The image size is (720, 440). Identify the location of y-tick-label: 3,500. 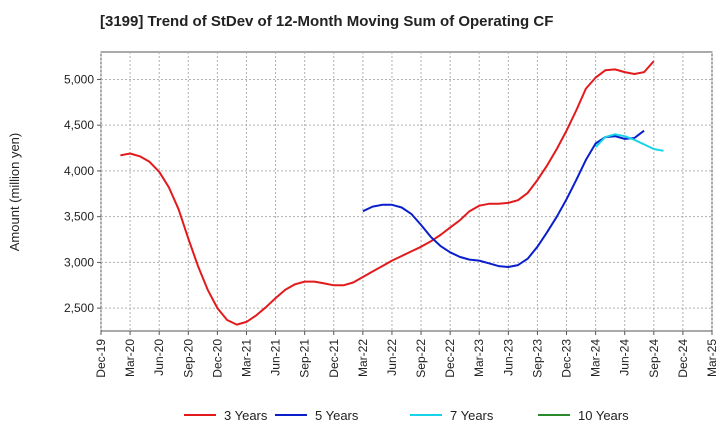
(79, 217).